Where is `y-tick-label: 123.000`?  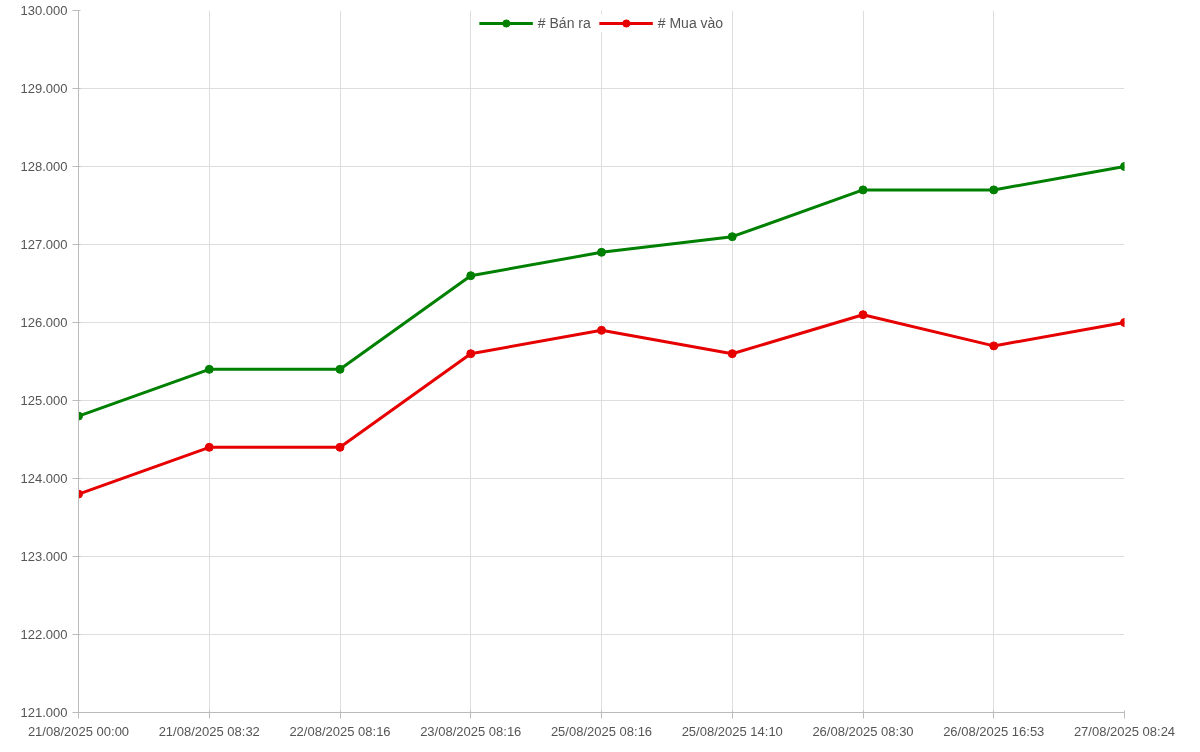
y-tick-label: 123.000 is located at coordinates (44, 556).